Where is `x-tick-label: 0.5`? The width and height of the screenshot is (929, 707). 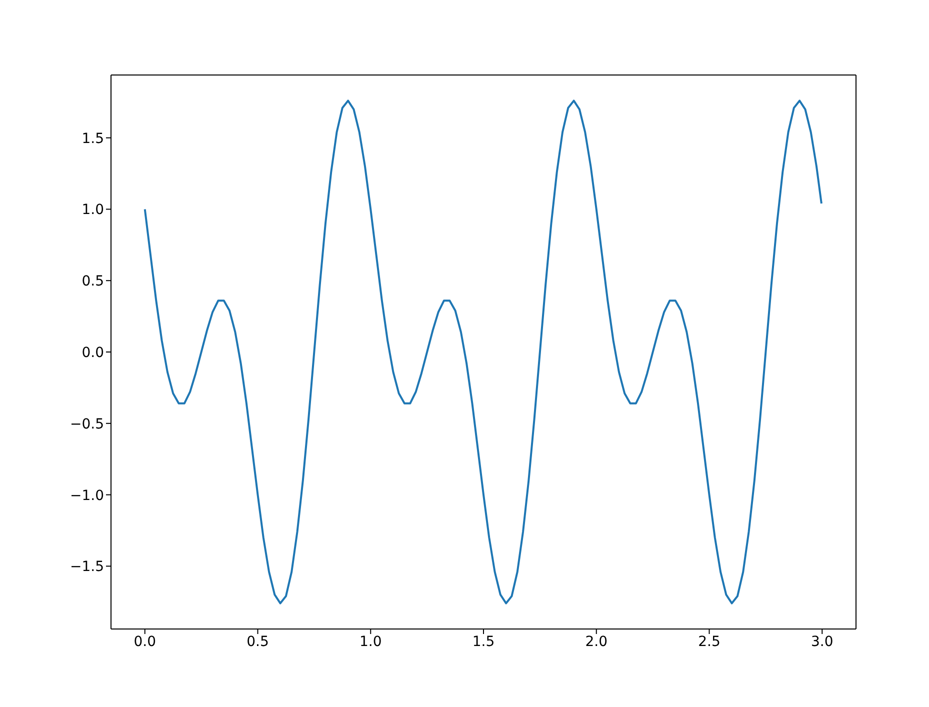
x-tick-label: 0.5 is located at coordinates (257, 642).